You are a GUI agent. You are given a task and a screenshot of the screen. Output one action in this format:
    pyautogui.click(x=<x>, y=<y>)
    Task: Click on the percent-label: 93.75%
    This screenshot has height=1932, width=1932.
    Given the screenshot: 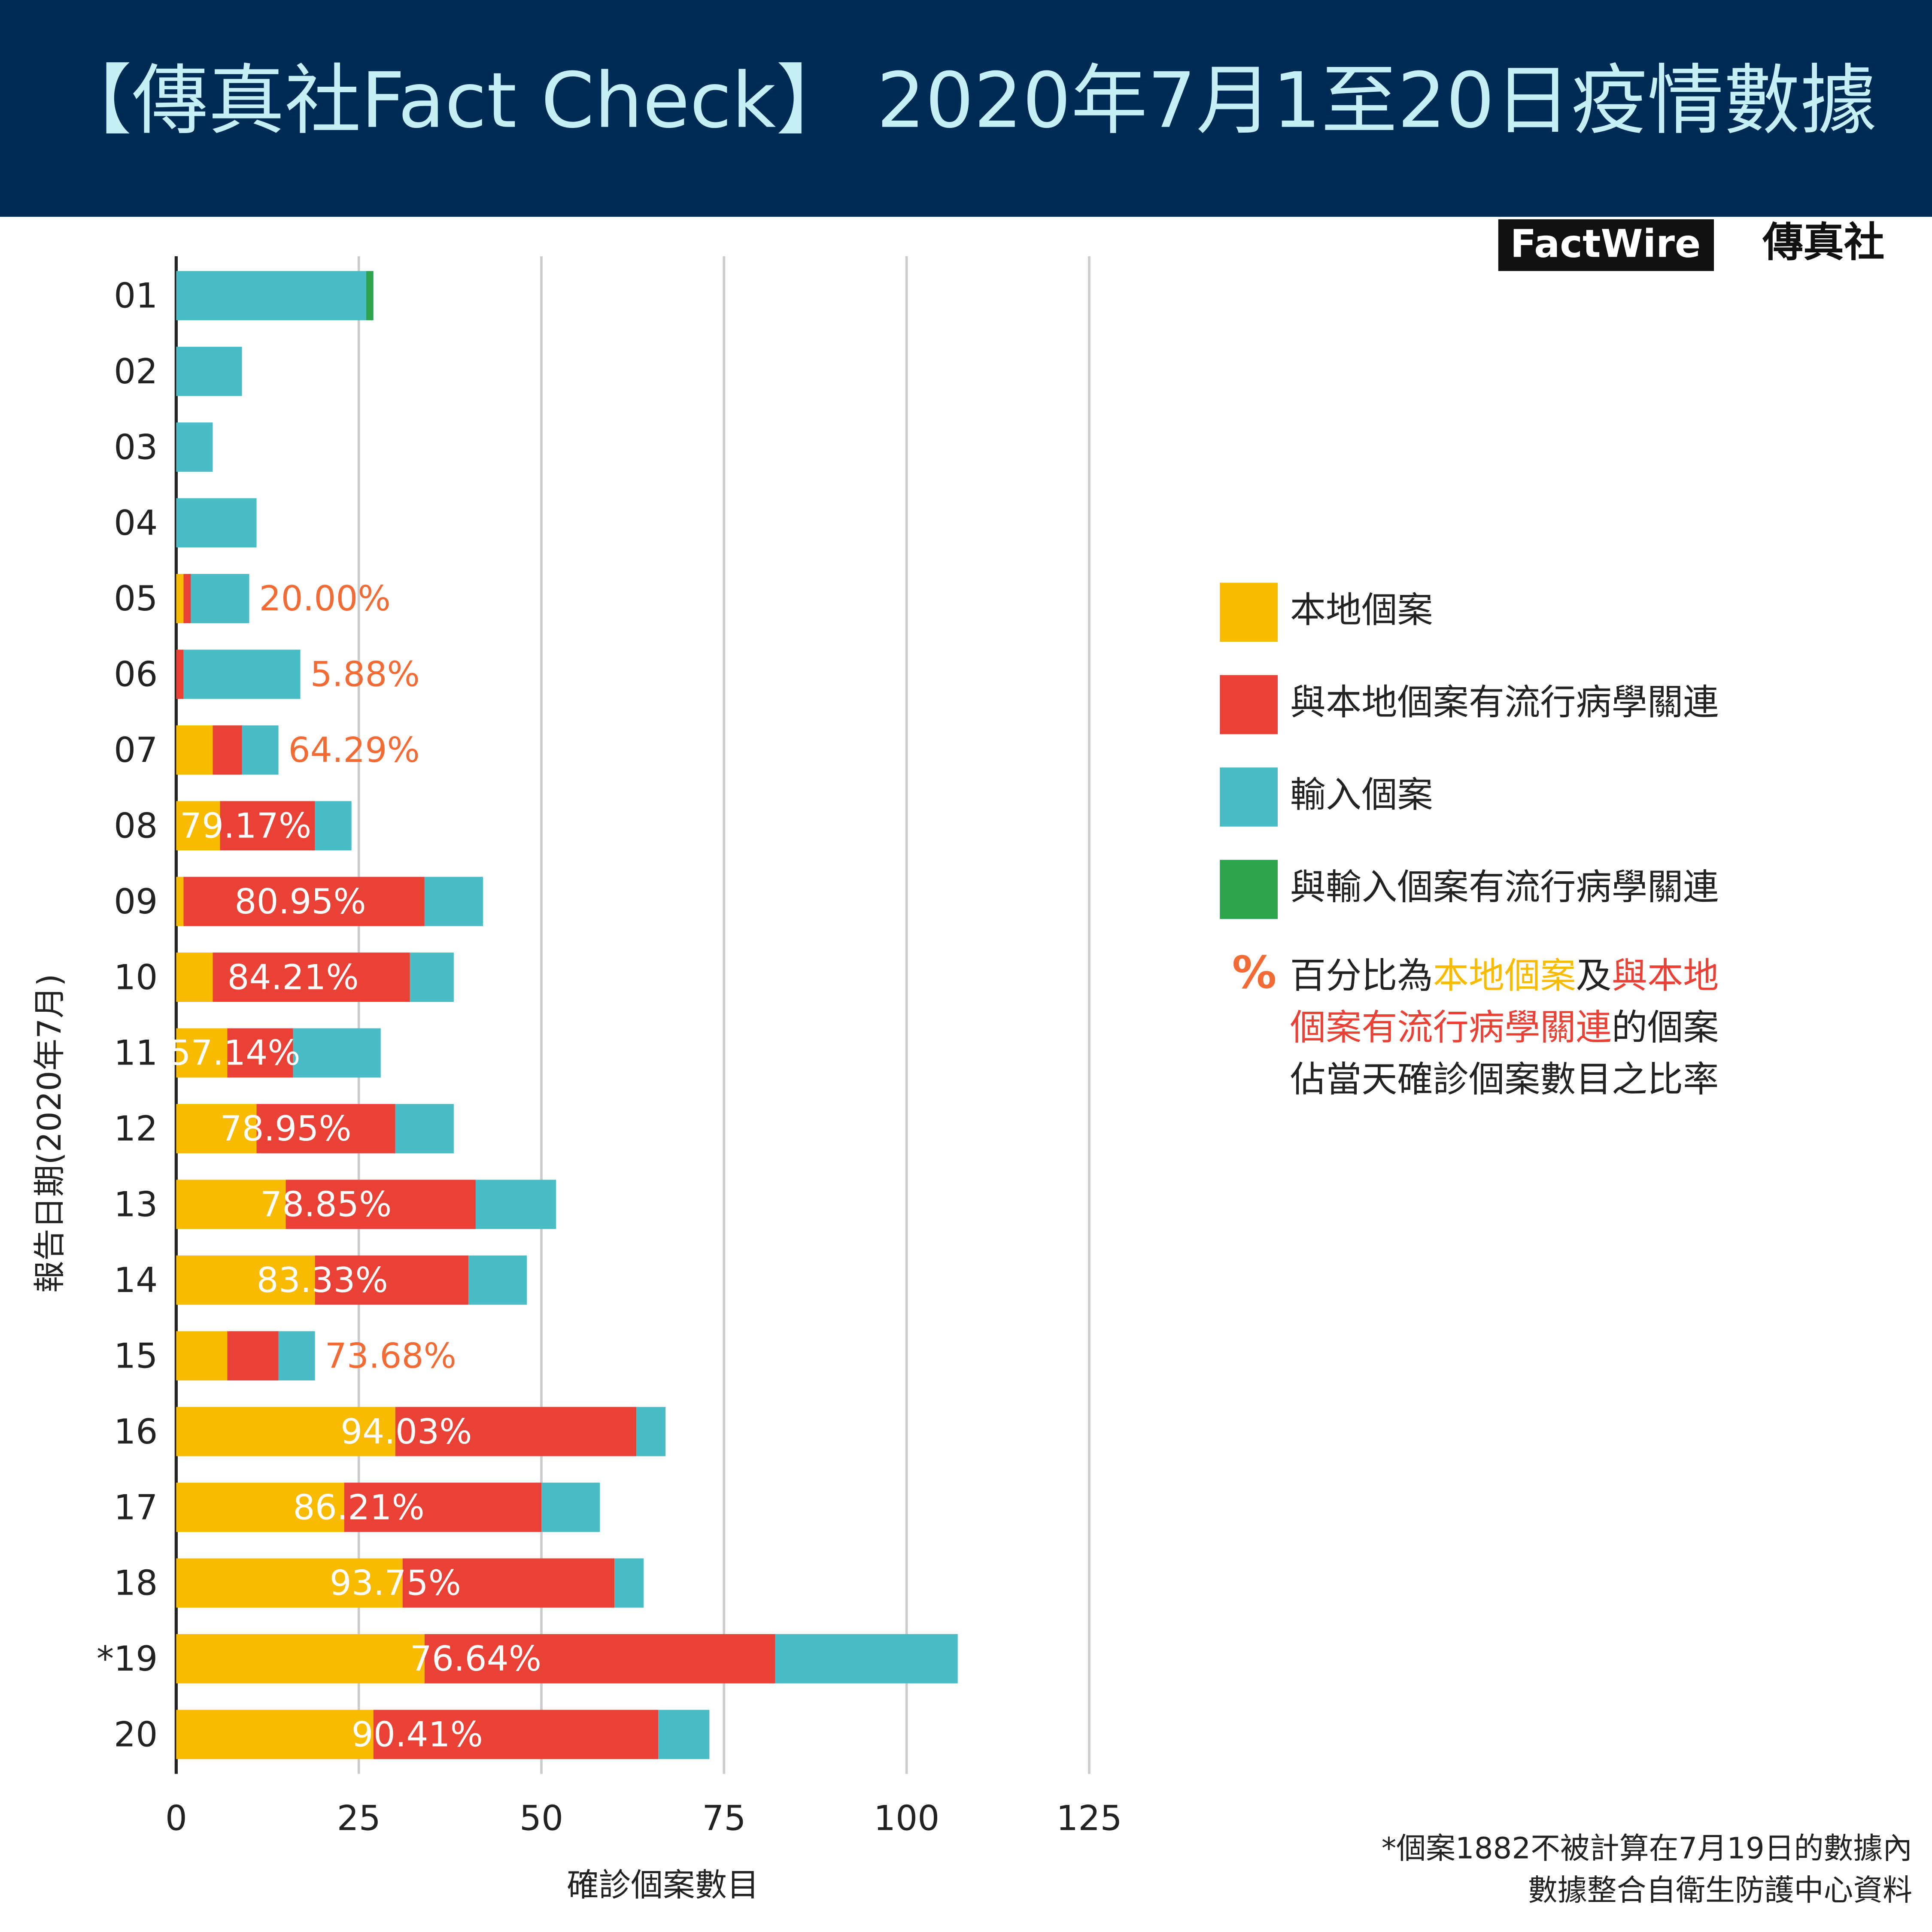 What is the action you would take?
    pyautogui.click(x=396, y=1583)
    